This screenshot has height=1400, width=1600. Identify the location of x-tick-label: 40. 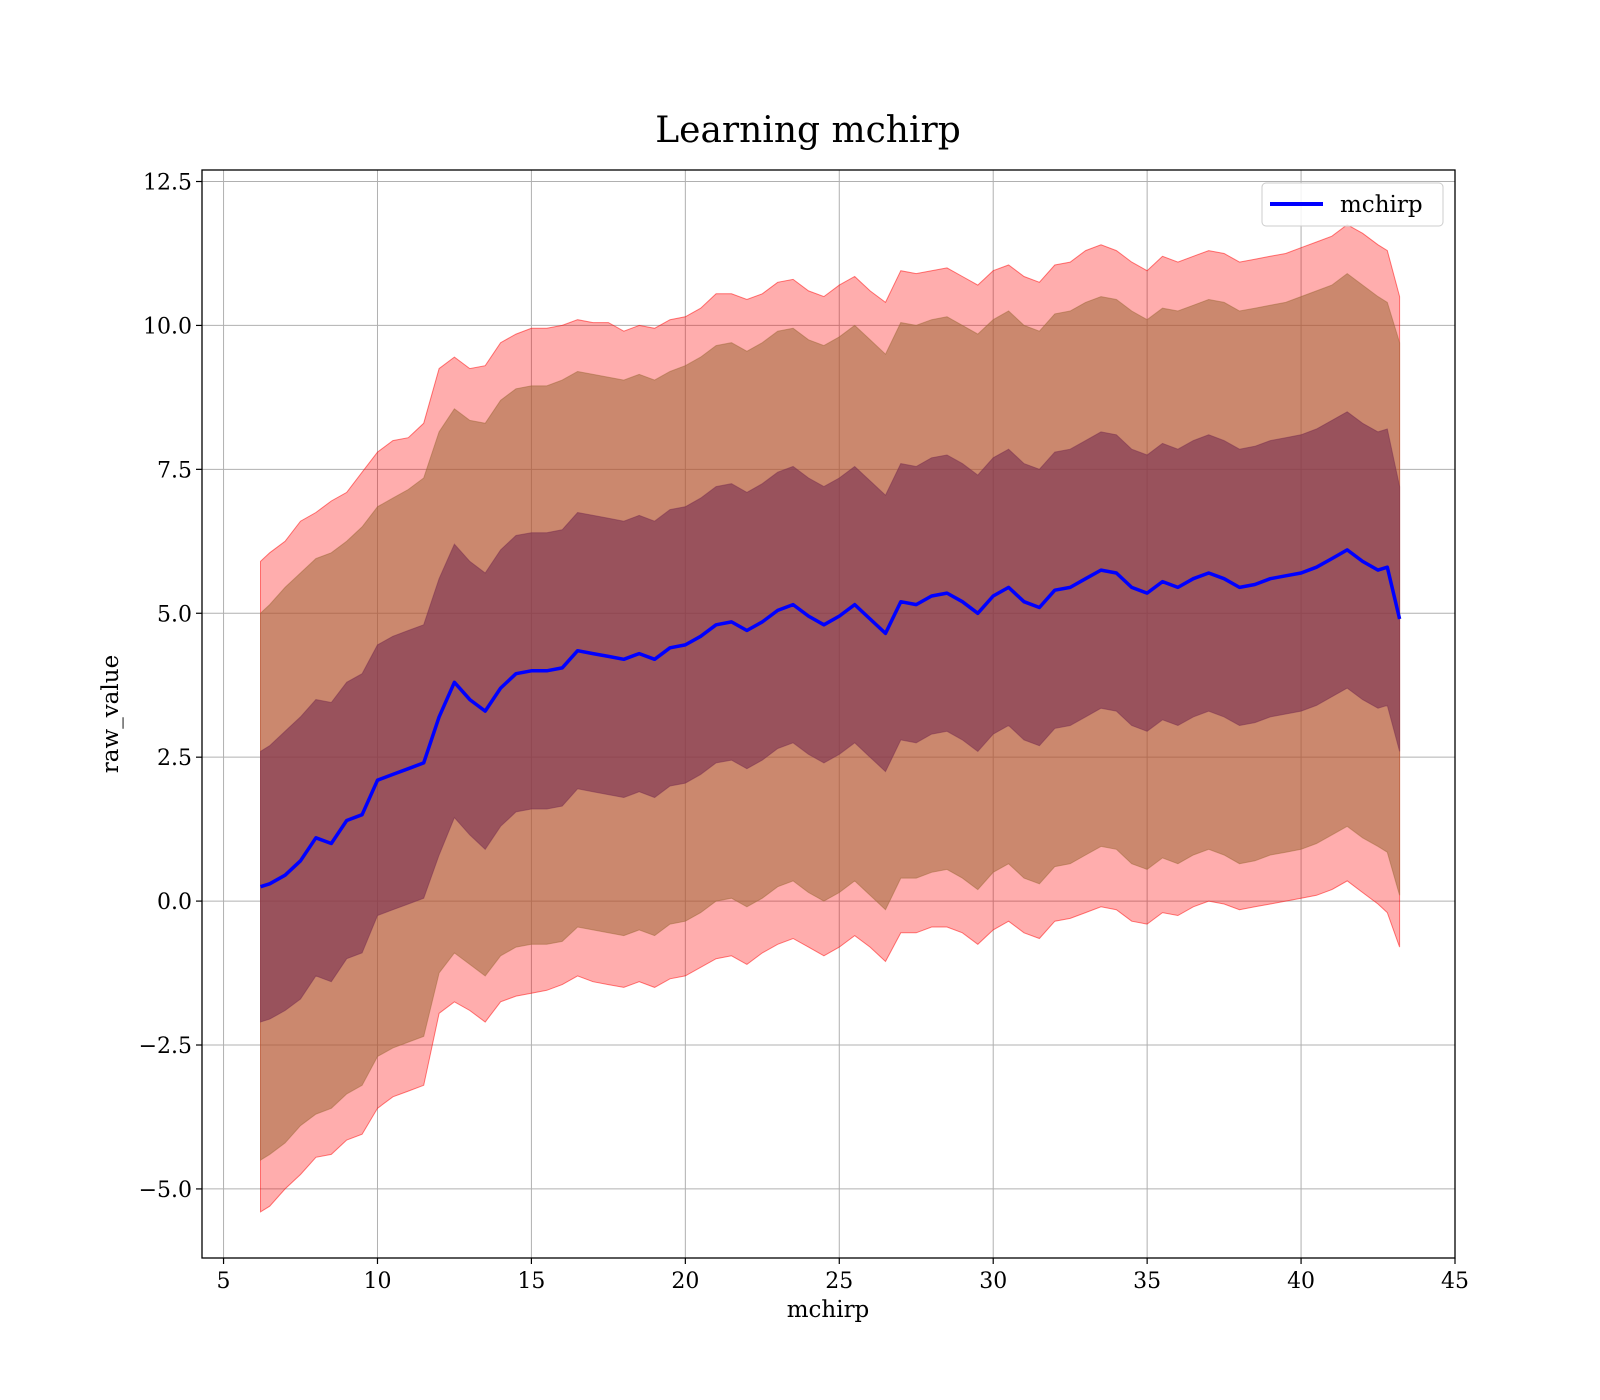
(1301, 1281).